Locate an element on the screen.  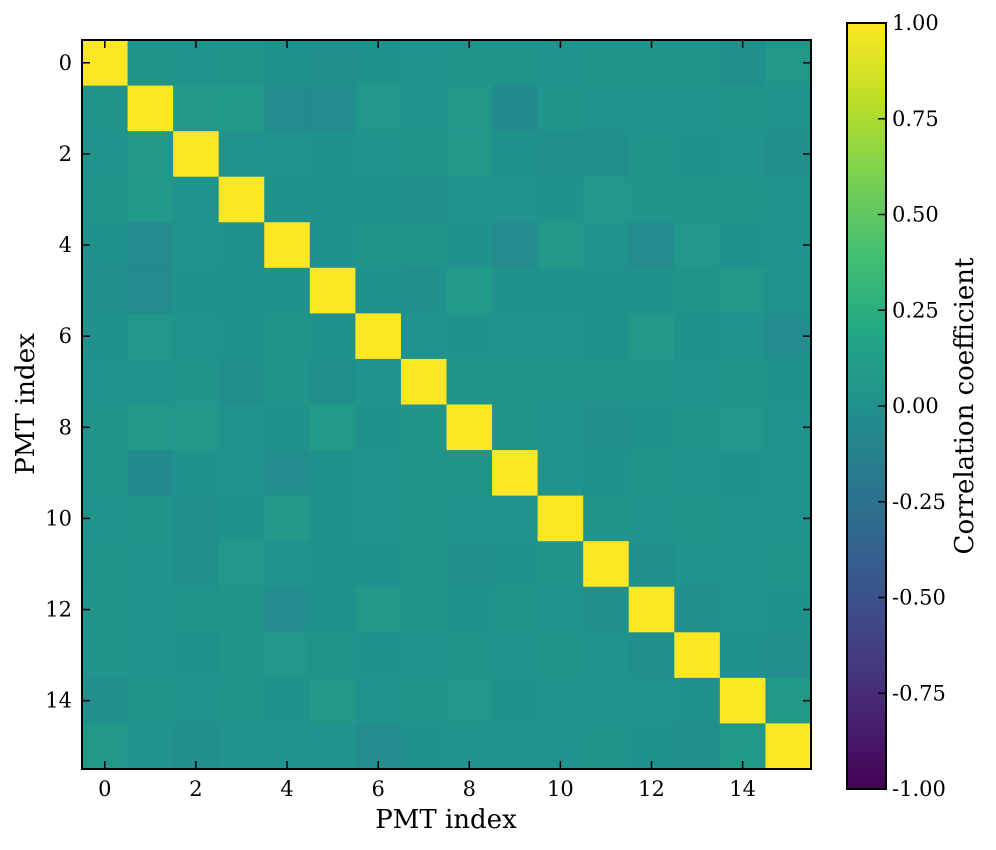
colorbar-tick-label-4: 0.00 is located at coordinates (915, 406).